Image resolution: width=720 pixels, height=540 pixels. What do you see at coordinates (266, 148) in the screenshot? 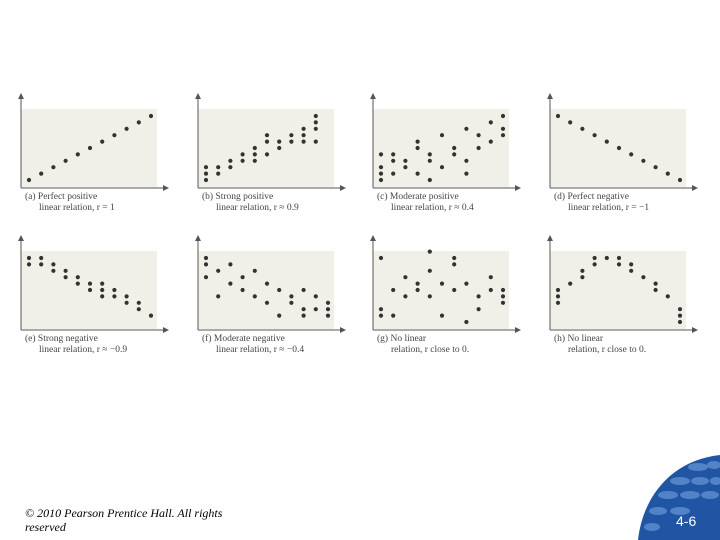
I see `plot-area` at bounding box center [266, 148].